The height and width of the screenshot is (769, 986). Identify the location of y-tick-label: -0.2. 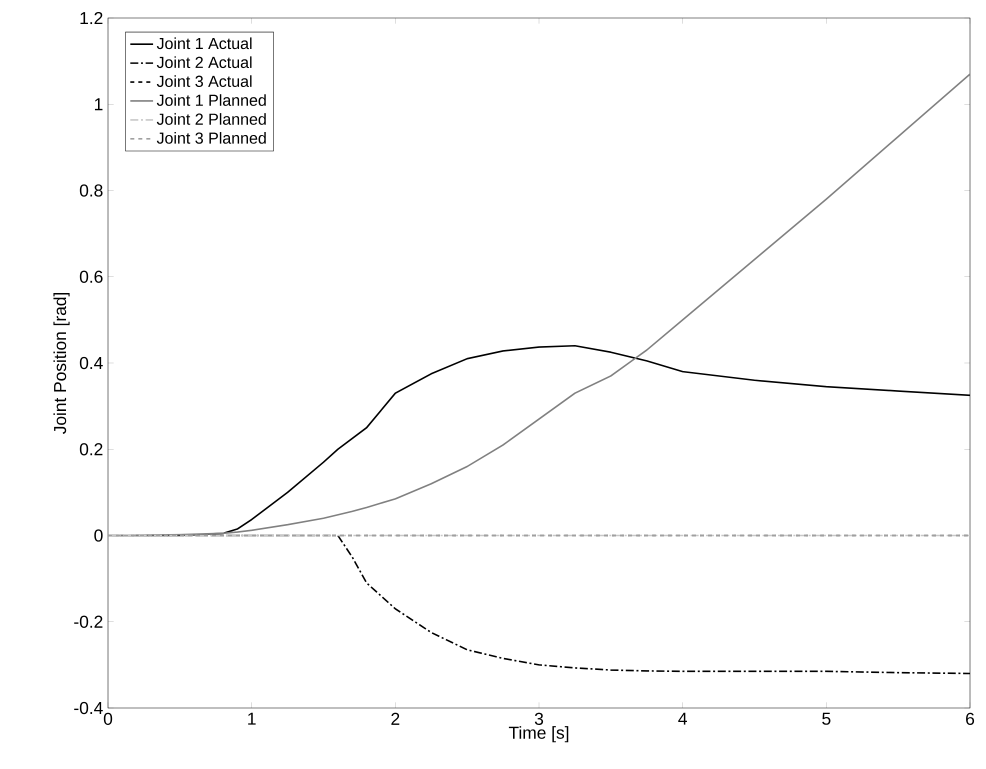
(88, 622).